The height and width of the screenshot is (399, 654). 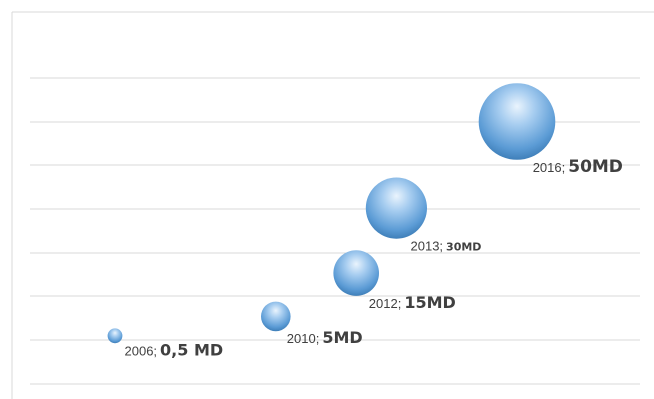 What do you see at coordinates (595, 167) in the screenshot?
I see `label-value: 50MD` at bounding box center [595, 167].